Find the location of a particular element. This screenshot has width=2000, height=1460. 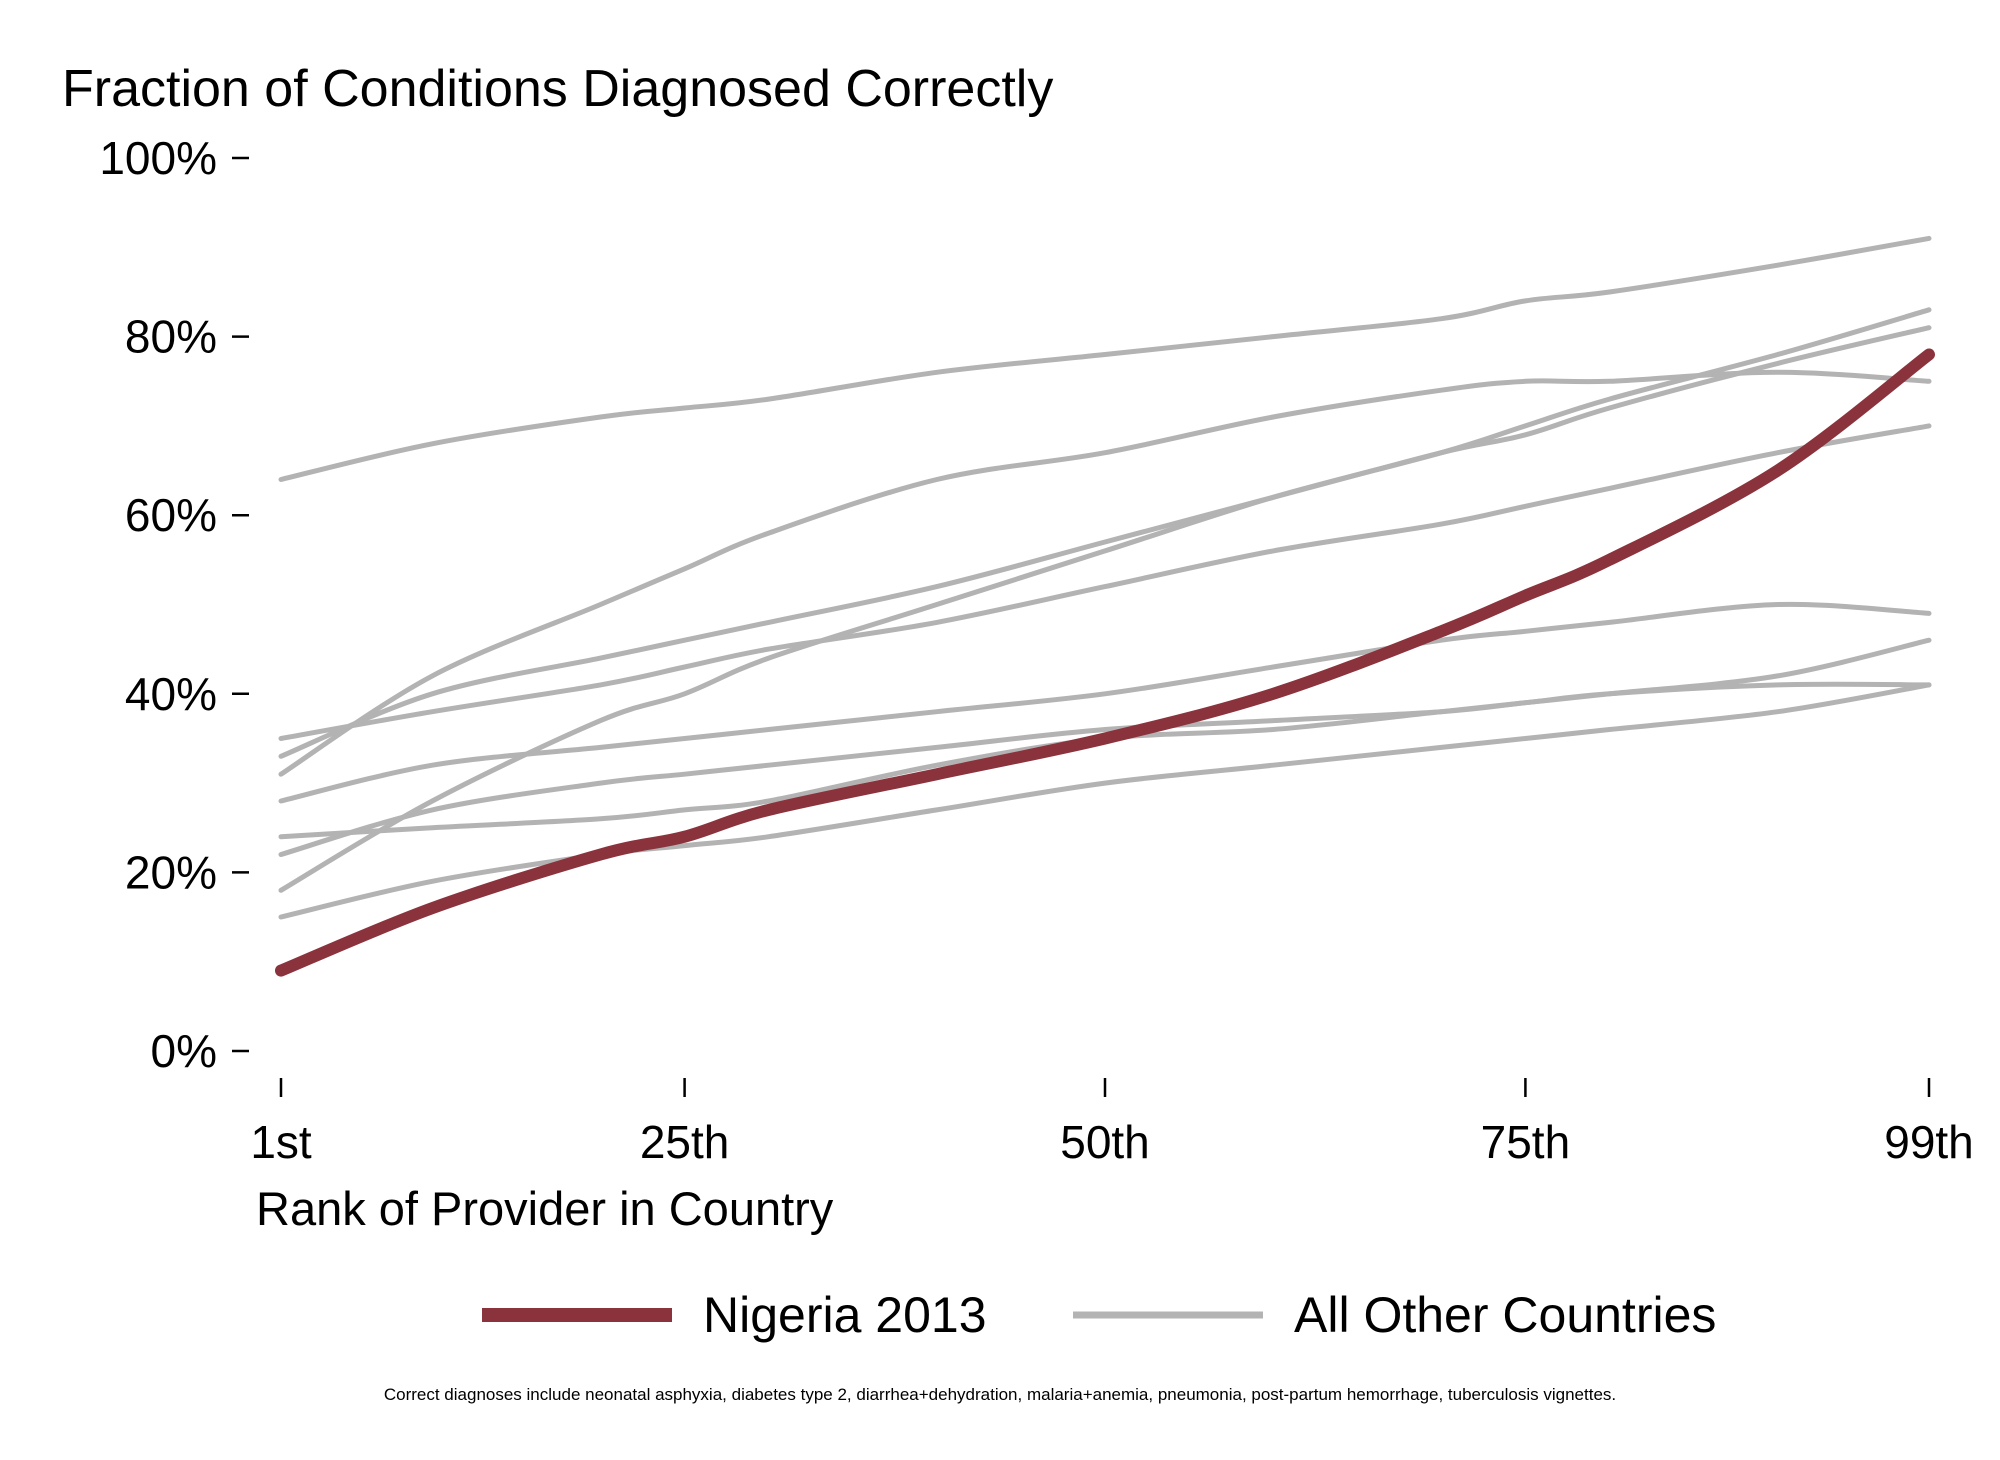

x-tick-label: 50th is located at coordinates (1105, 1142).